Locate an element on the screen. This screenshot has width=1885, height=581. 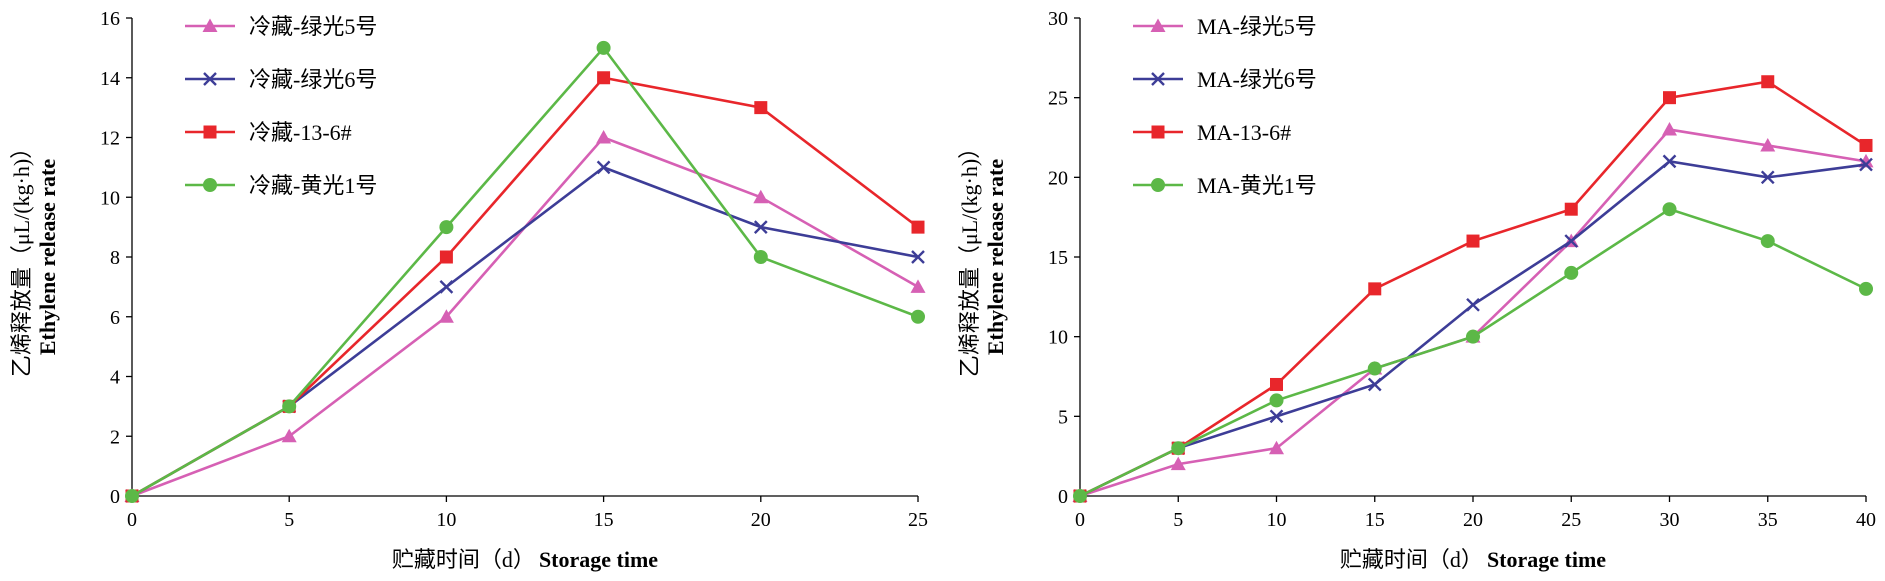
legend-item: MA-黄光1号 is located at coordinates (1225, 185).